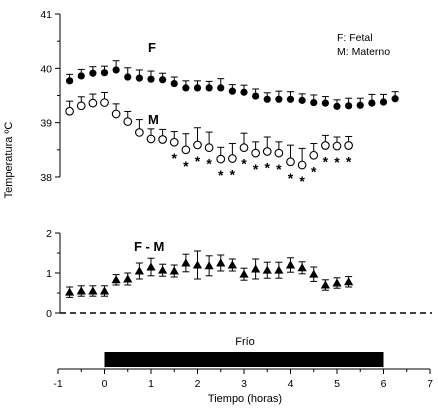  Describe the element at coordinates (152, 47) in the screenshot. I see `series-label-f: F` at that location.